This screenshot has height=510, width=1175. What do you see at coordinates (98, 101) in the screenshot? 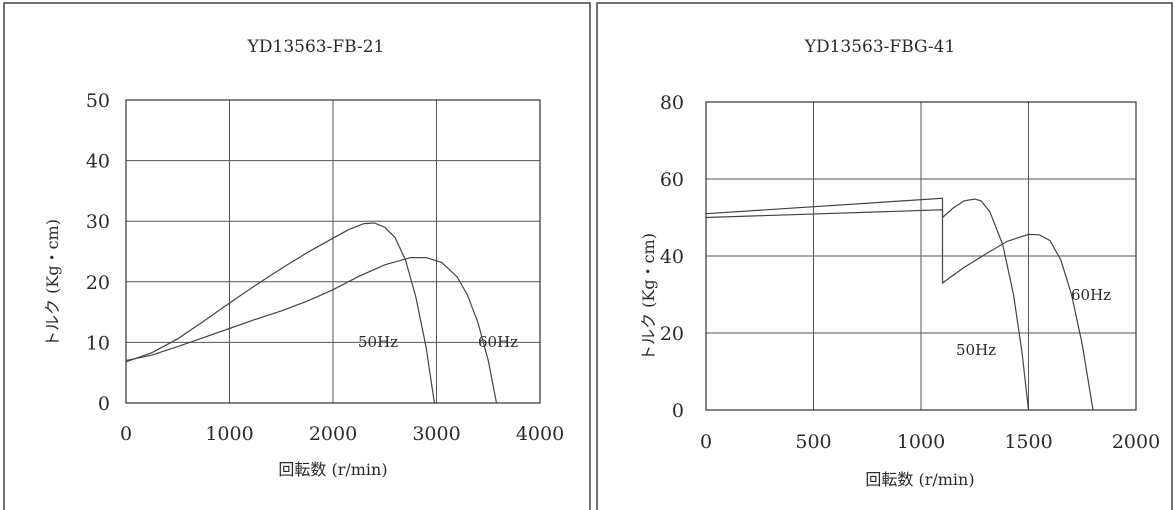
I see `y-tick-label: 50` at bounding box center [98, 101].